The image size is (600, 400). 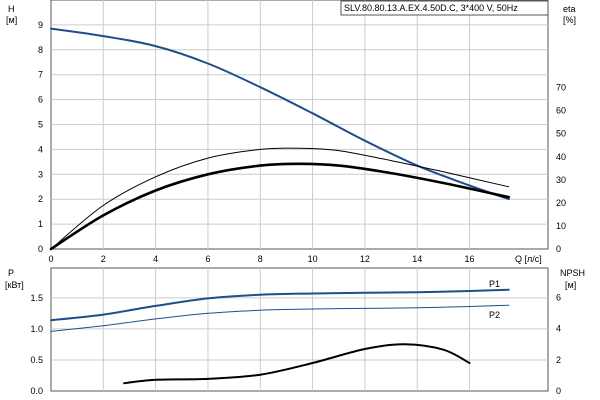 What do you see at coordinates (558, 329) in the screenshot?
I see `npsh-tick-label: 4` at bounding box center [558, 329].